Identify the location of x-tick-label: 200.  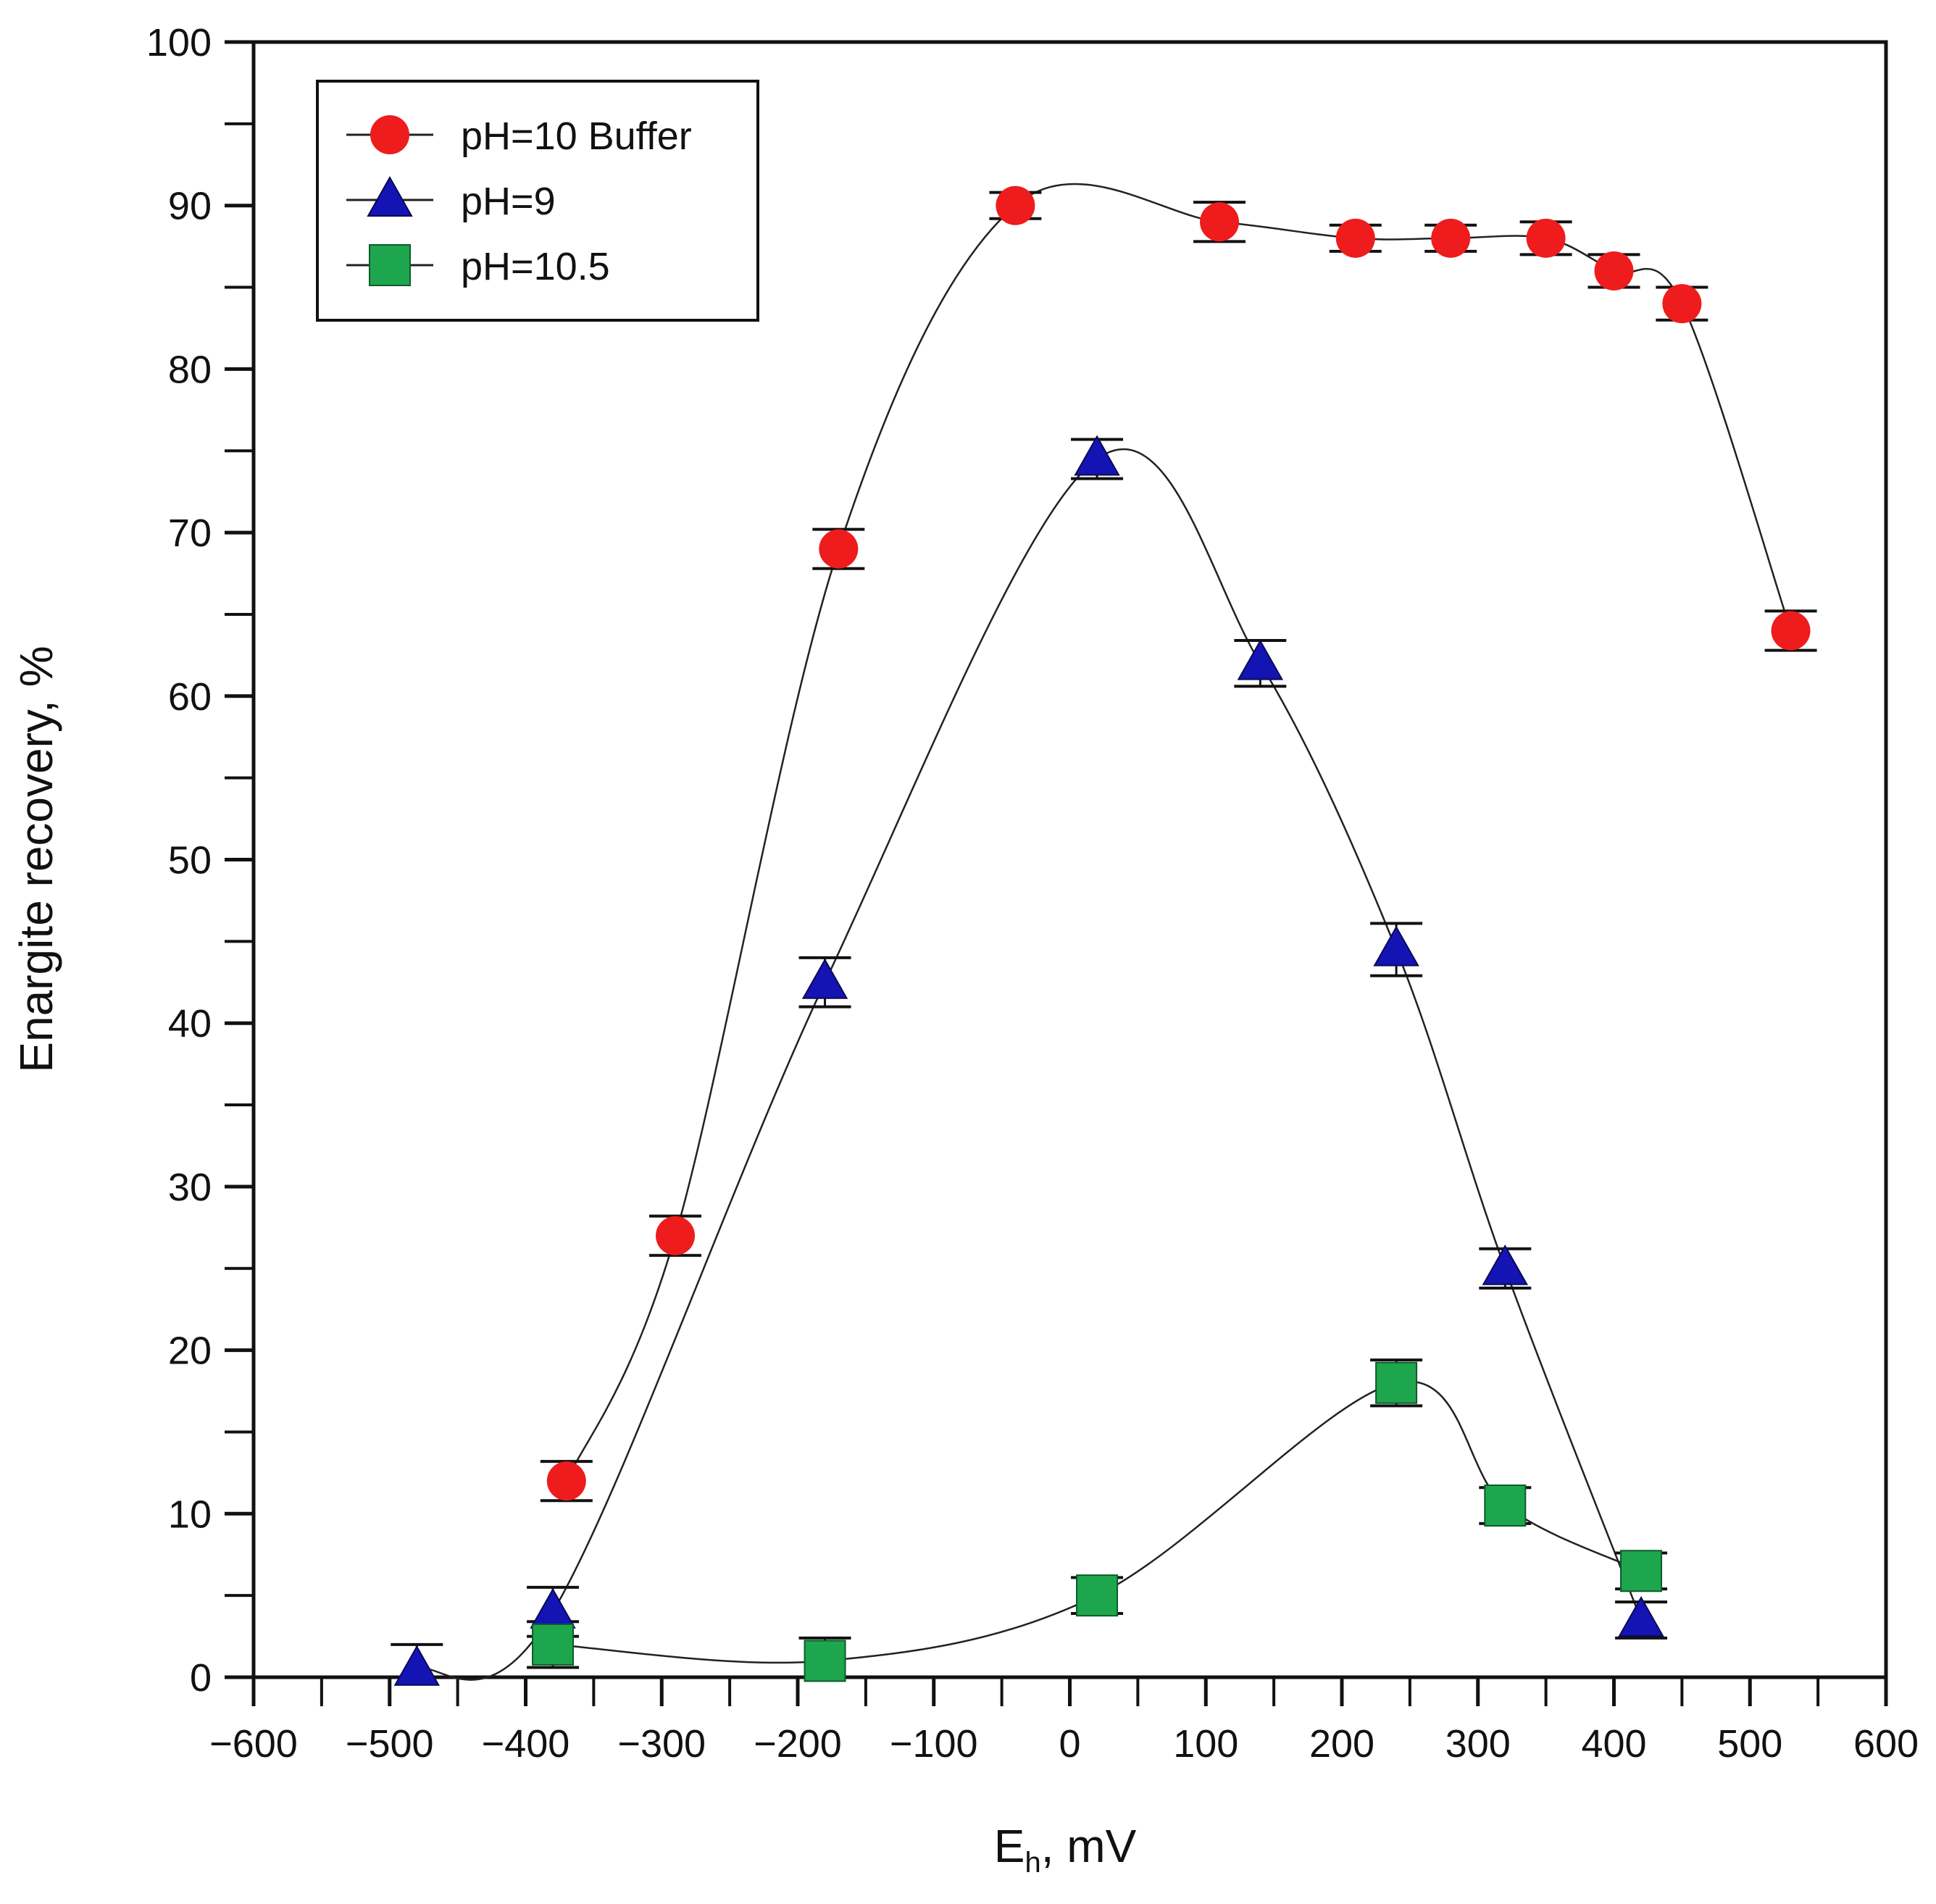
(1342, 1744).